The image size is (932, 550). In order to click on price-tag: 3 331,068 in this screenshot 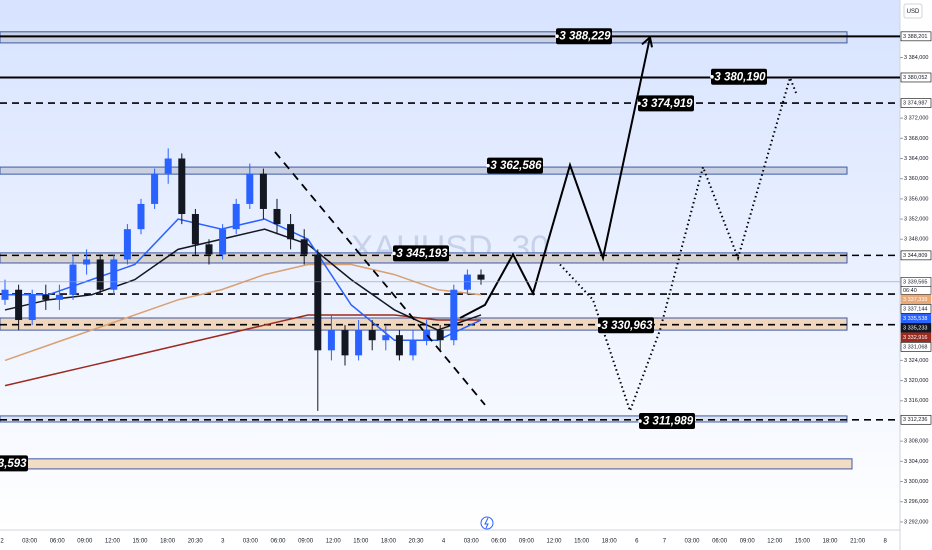, I will do `click(915, 347)`.